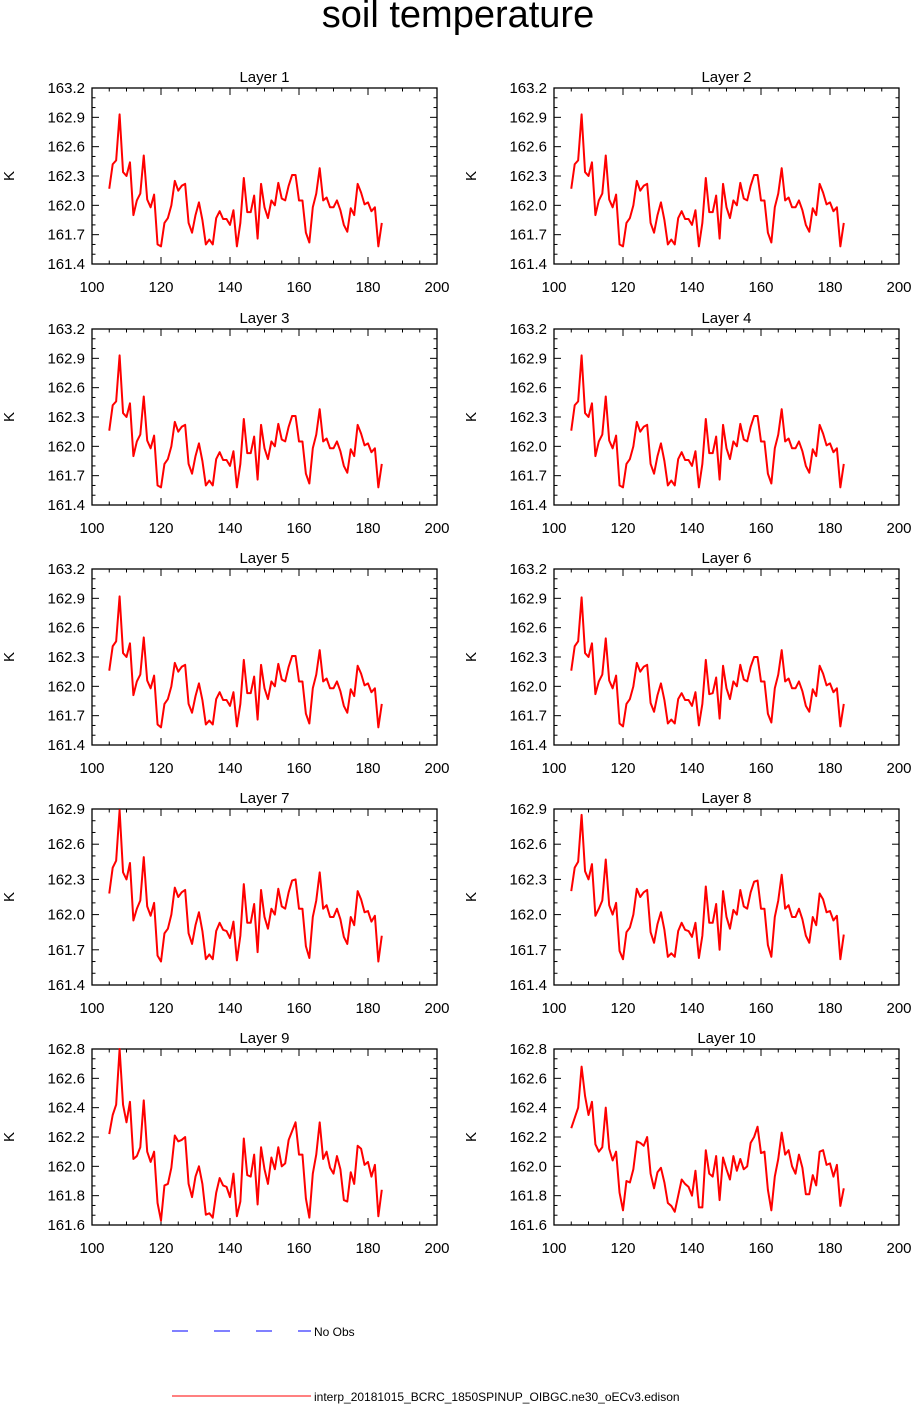 Image resolution: width=916 pixels, height=1406 pixels. I want to click on y-tick-label: 162.4, so click(66, 1108).